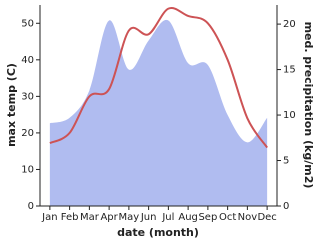  What do you see at coordinates (286, 206) in the screenshot?
I see `y2-tick-label: 0` at bounding box center [286, 206].